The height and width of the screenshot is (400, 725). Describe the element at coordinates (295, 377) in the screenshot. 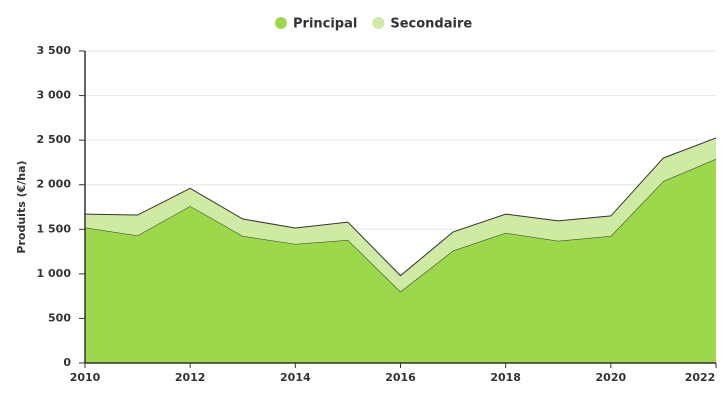

I see `x-tick-label: 2014` at that location.